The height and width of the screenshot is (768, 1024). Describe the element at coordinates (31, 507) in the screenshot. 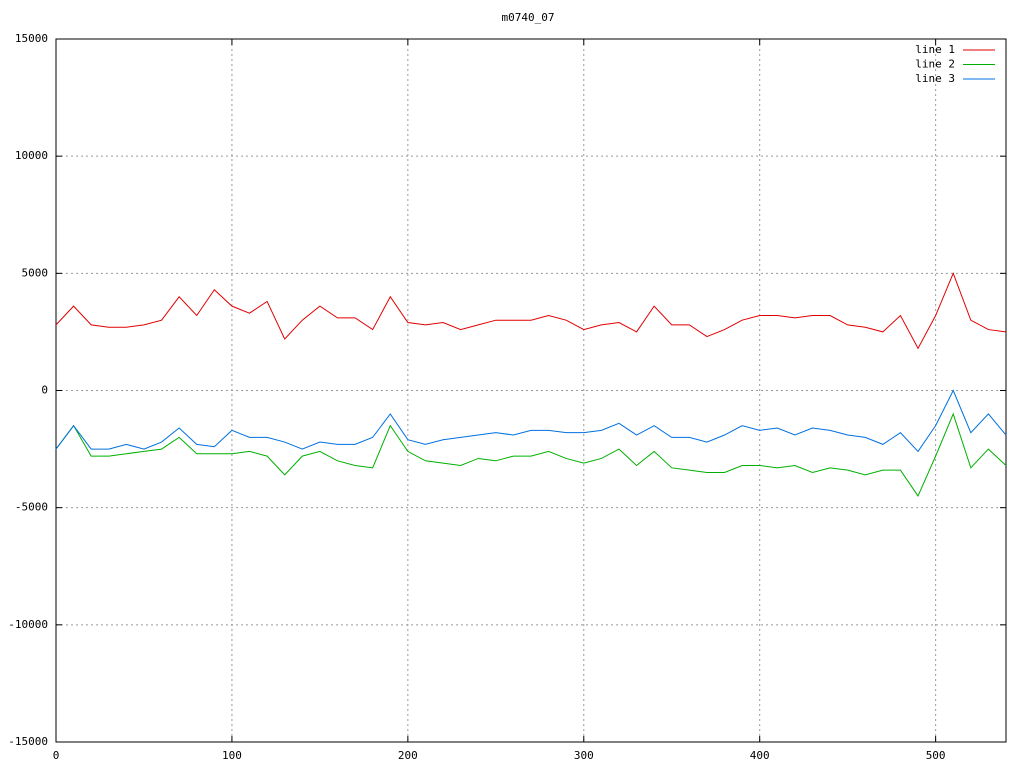

I see `y-tick-label: -5000` at that location.